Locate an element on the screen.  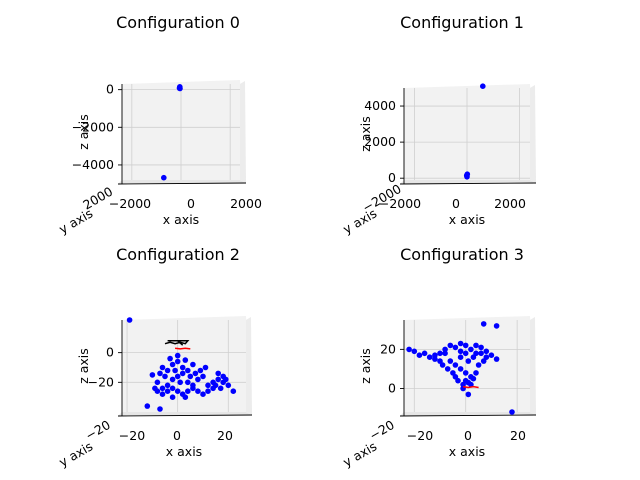
series-line is located at coordinates (470, 387).